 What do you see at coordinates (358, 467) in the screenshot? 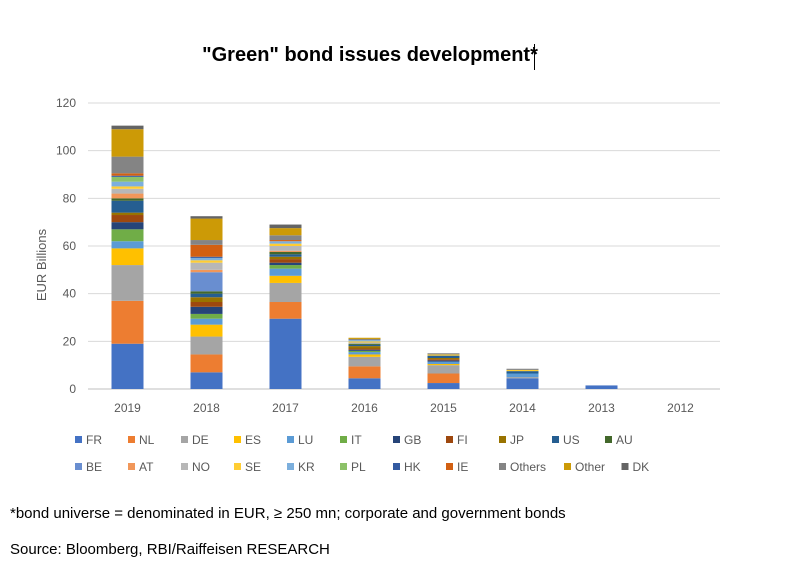
I see `legend-label: PL` at bounding box center [358, 467].